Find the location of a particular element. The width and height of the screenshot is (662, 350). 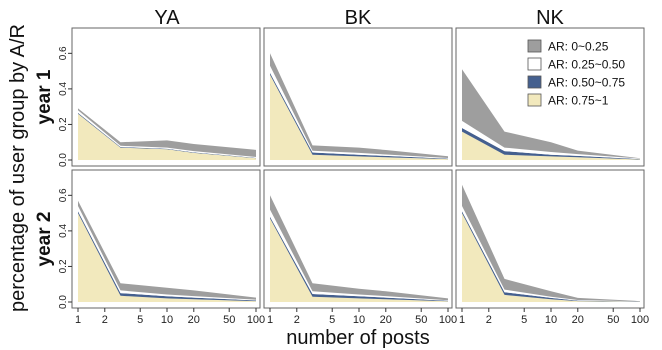

legend-item-ar-0-25-0-50: AR: 0.25~0.50 is located at coordinates (576, 64).